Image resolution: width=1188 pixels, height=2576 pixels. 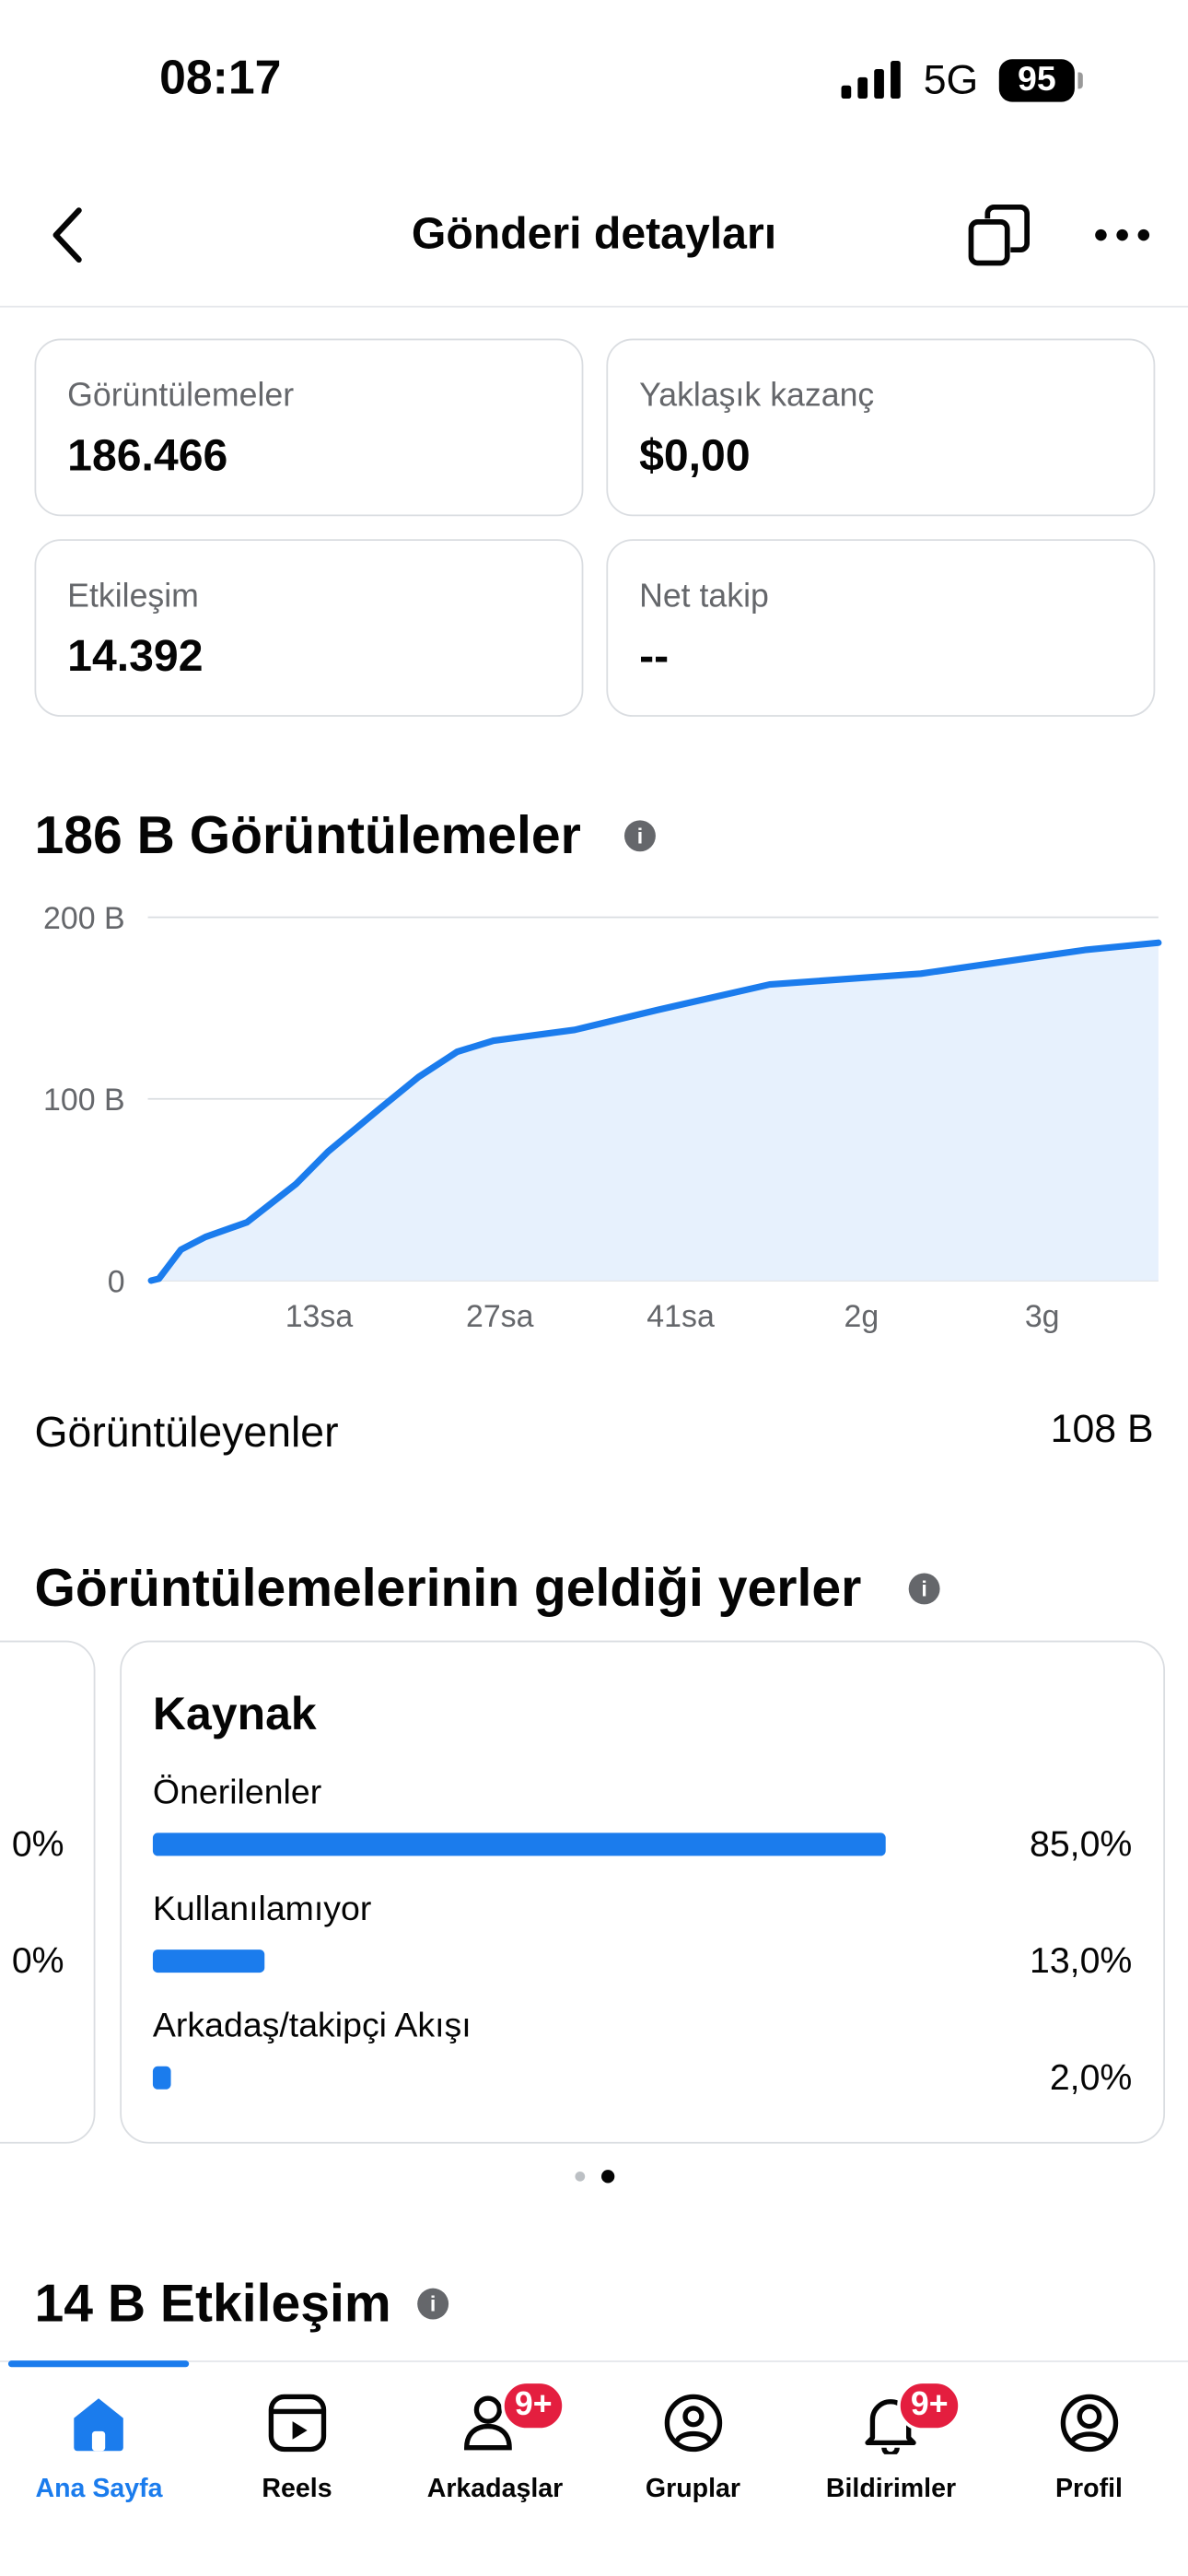 I want to click on page-dot, so click(x=580, y=2176).